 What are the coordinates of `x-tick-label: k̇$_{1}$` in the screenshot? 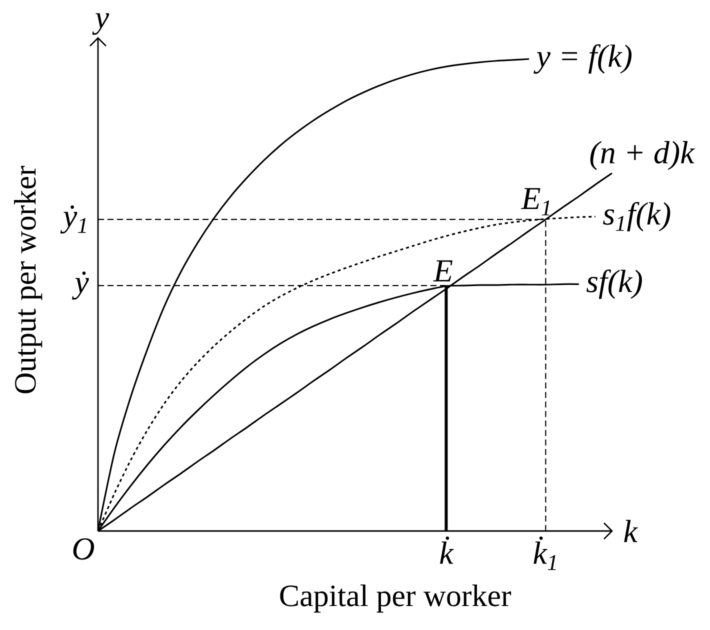 It's located at (545, 553).